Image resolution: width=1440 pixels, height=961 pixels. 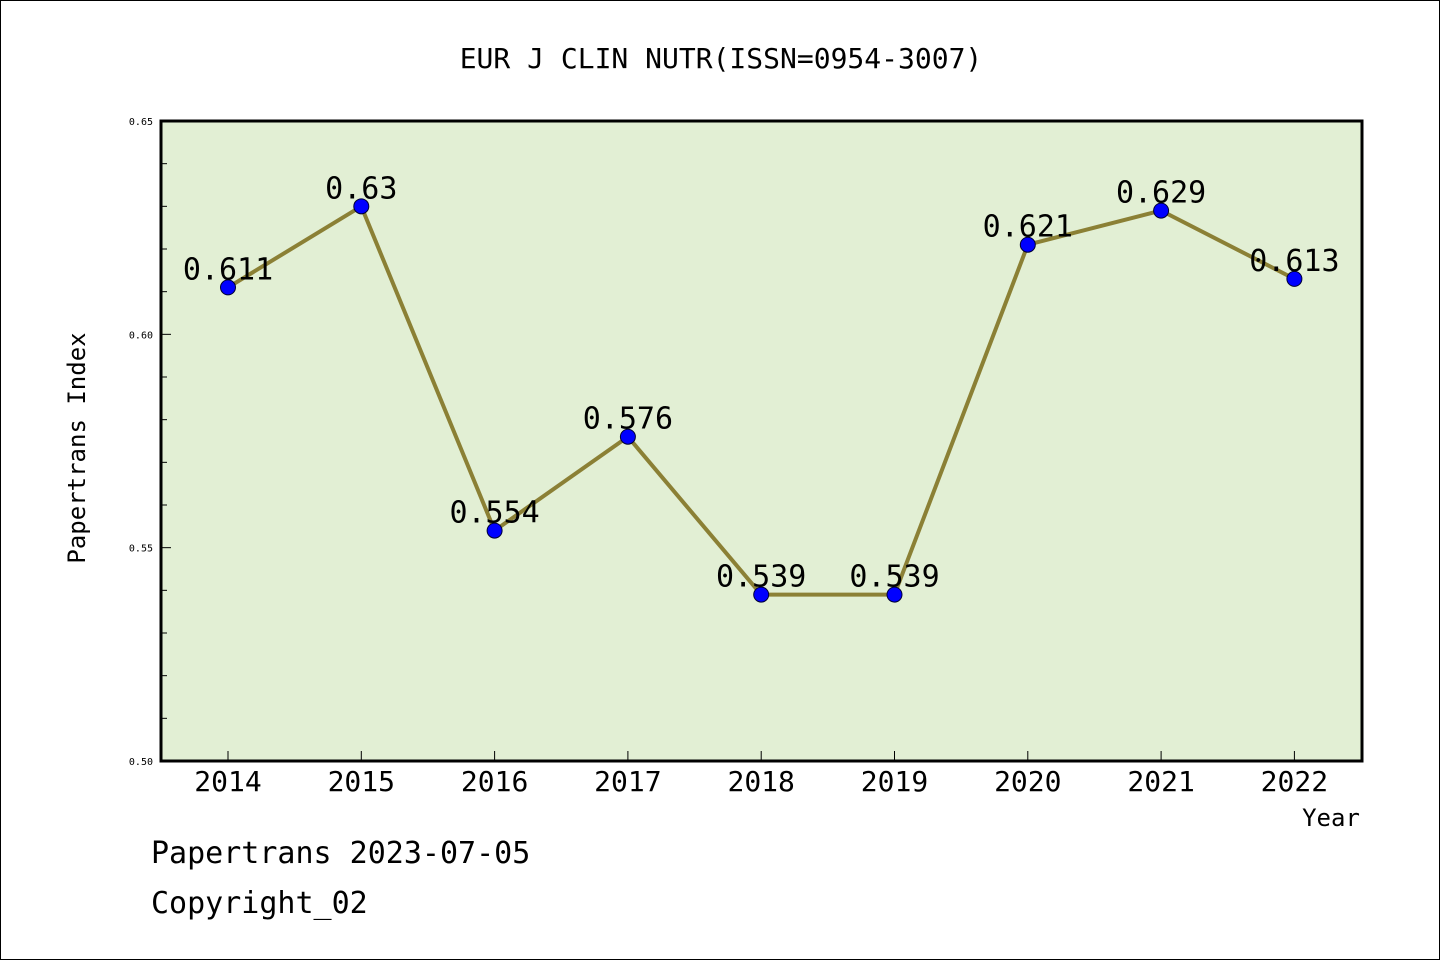 I want to click on data-label: 0.611, so click(x=228, y=269).